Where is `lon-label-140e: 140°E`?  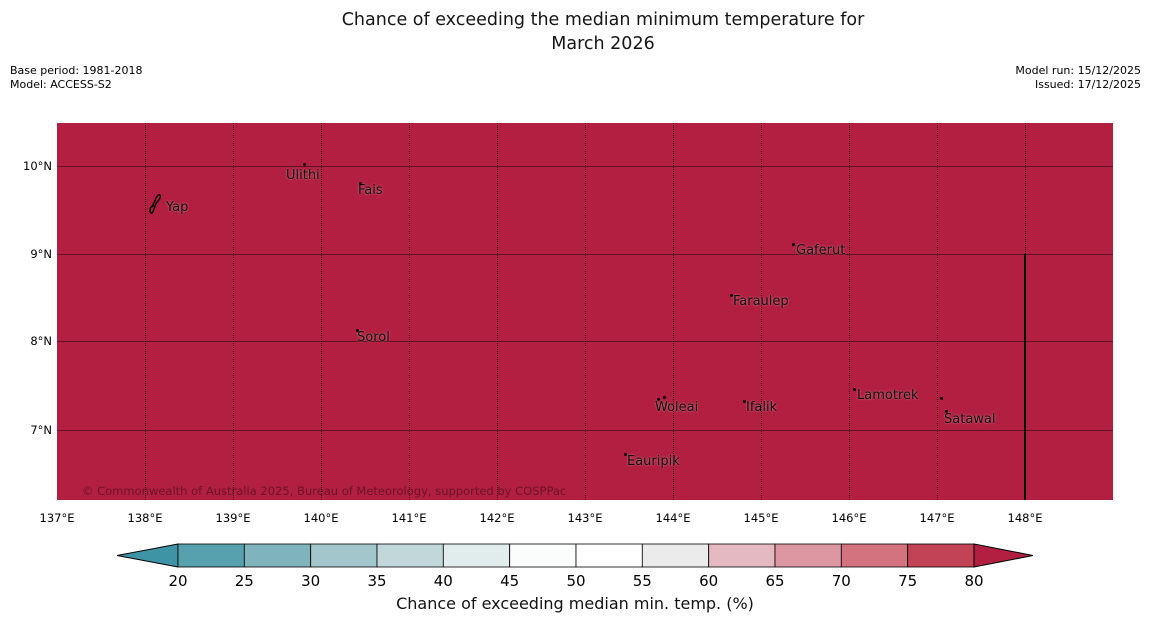
lon-label-140e: 140°E is located at coordinates (321, 518).